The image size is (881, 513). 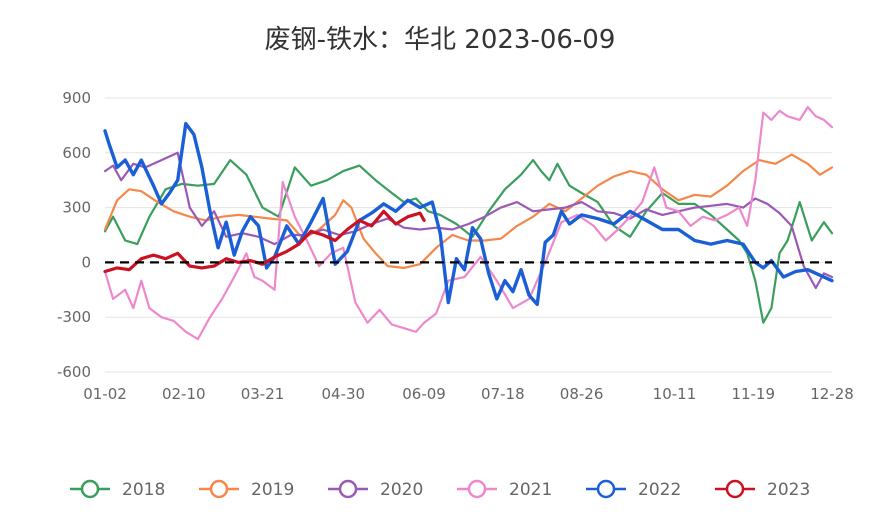 I want to click on legend-label: 2021, so click(x=530, y=490).